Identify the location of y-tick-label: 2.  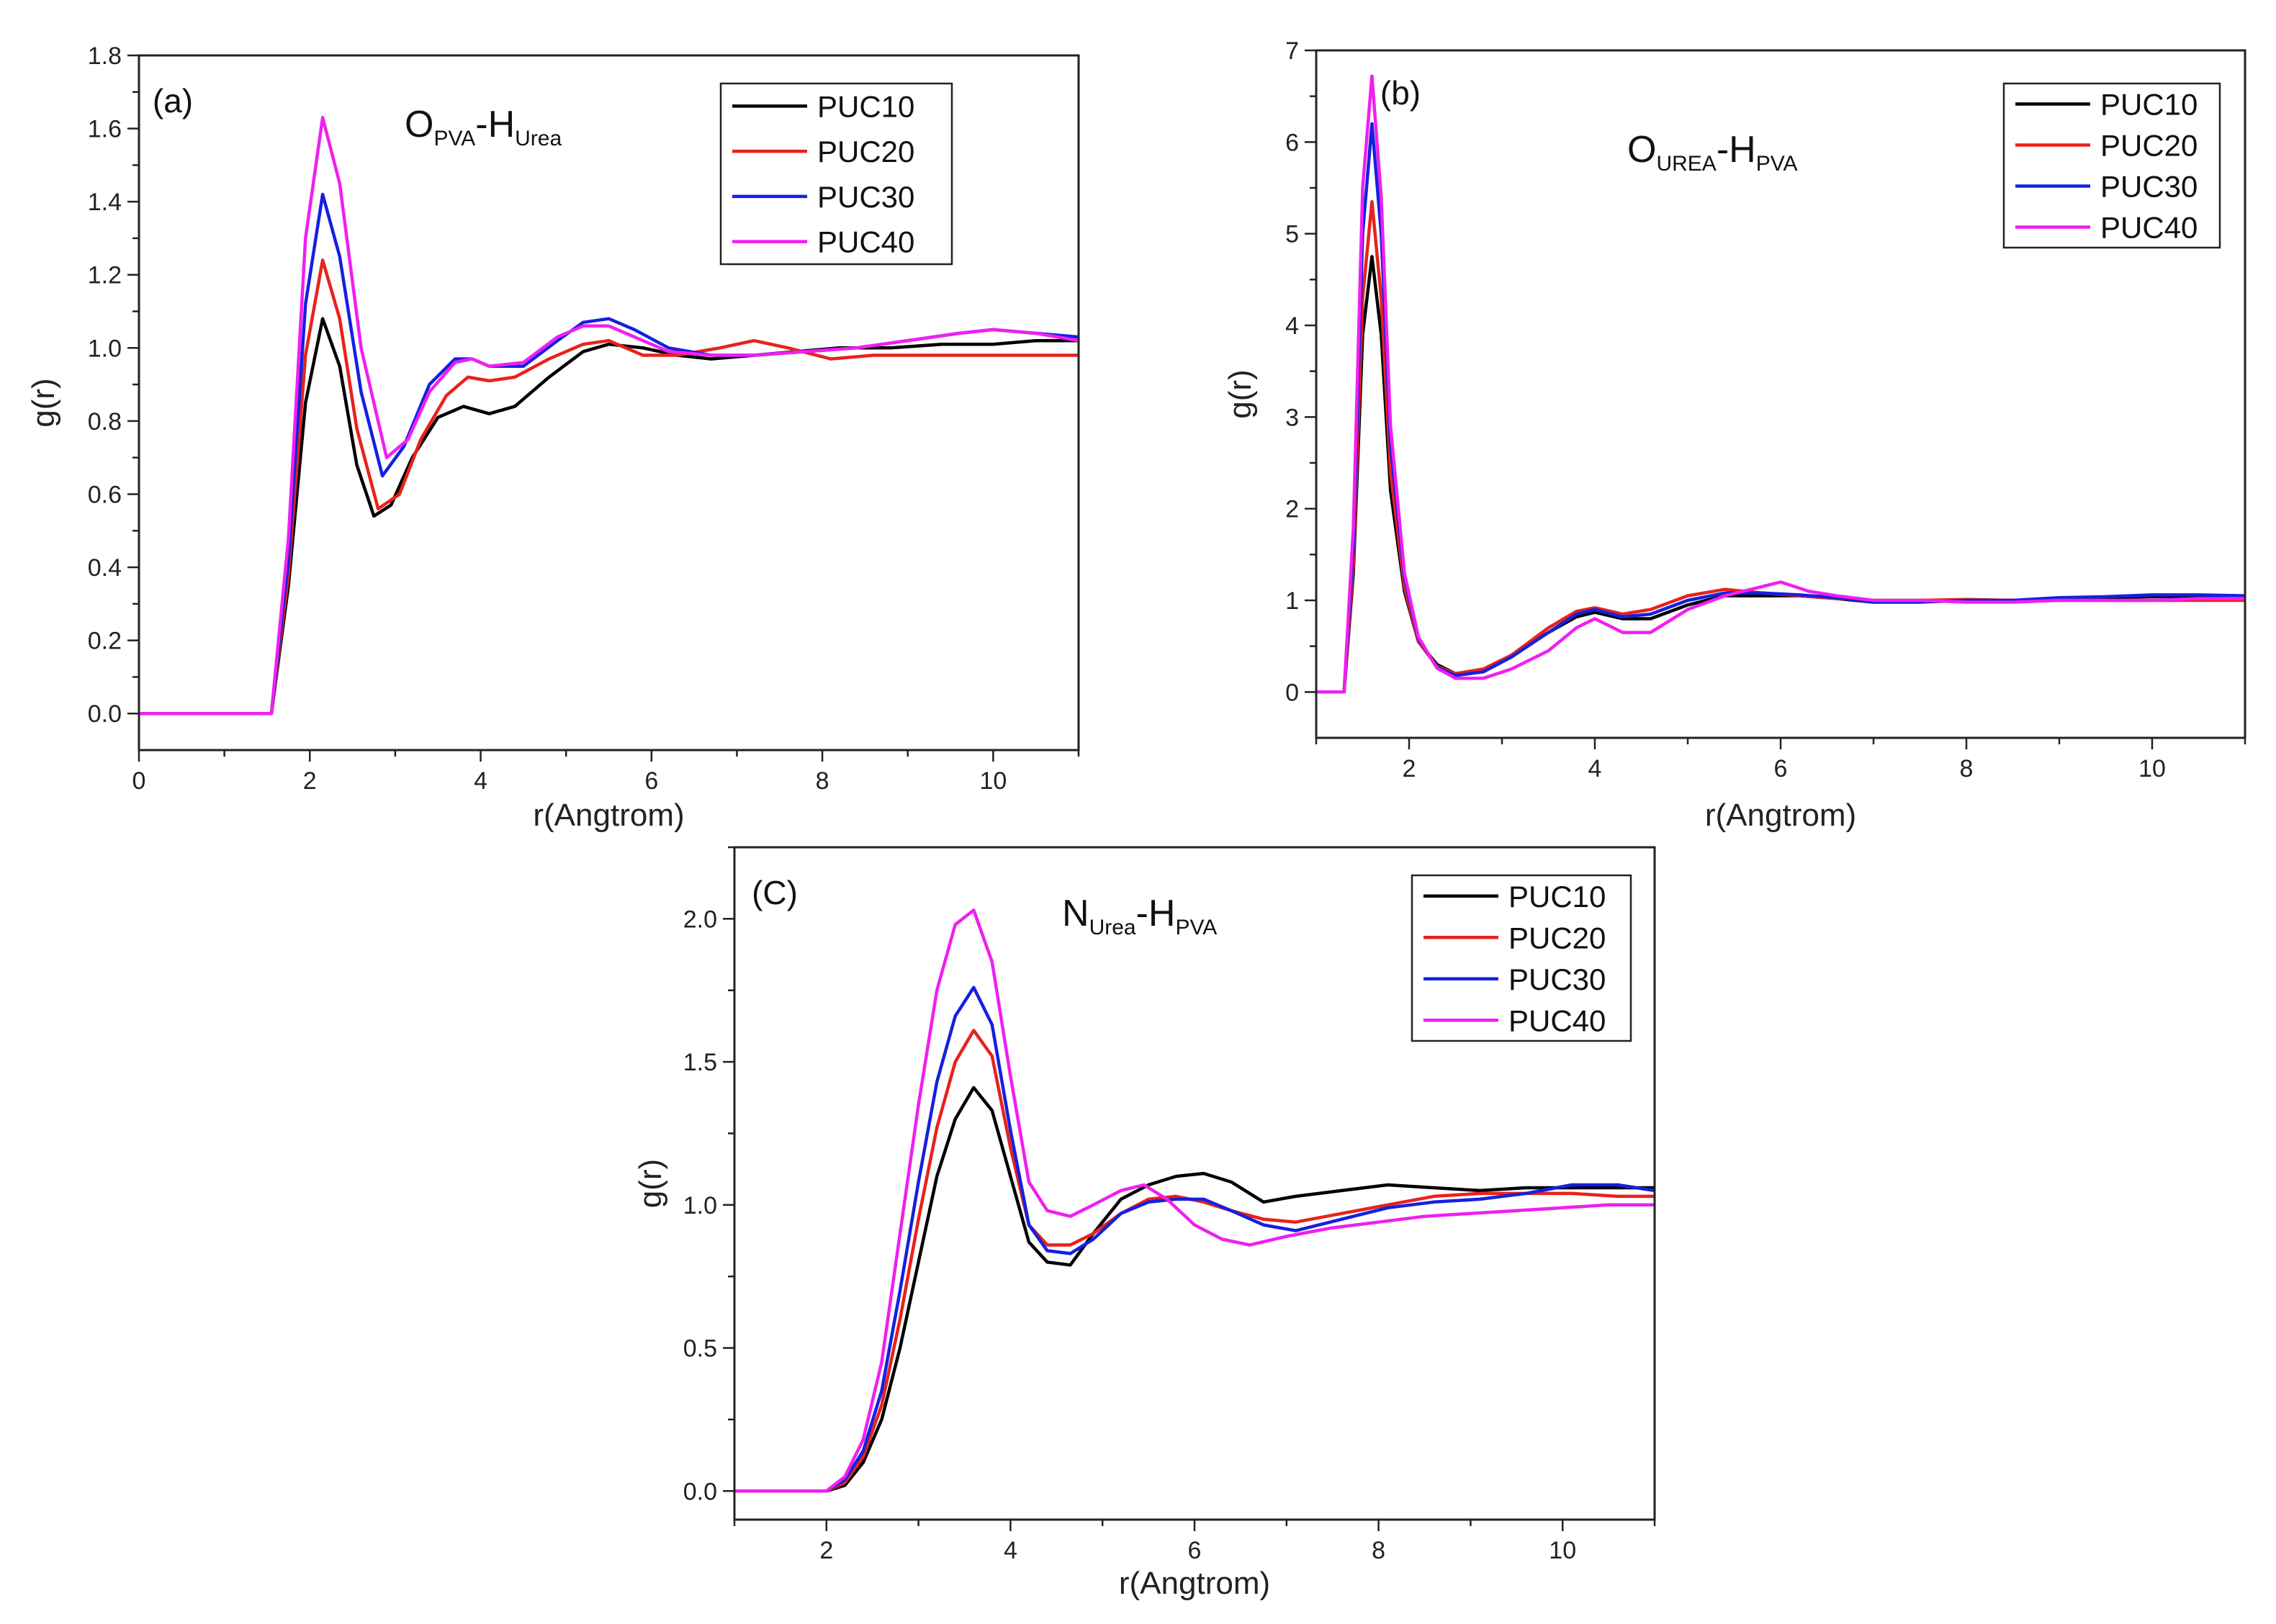
(1292, 509).